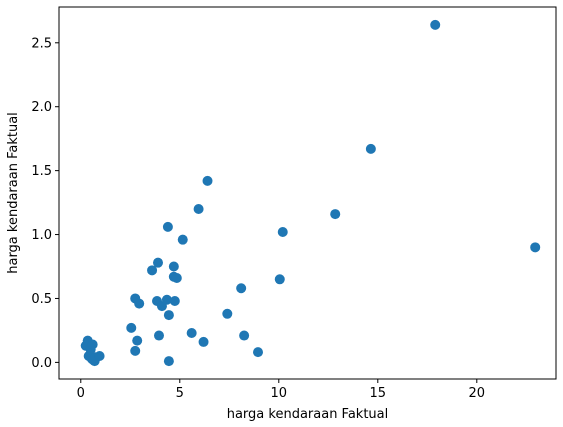 The image size is (563, 427). What do you see at coordinates (41, 171) in the screenshot?
I see `y-tick-label-3: 1.5` at bounding box center [41, 171].